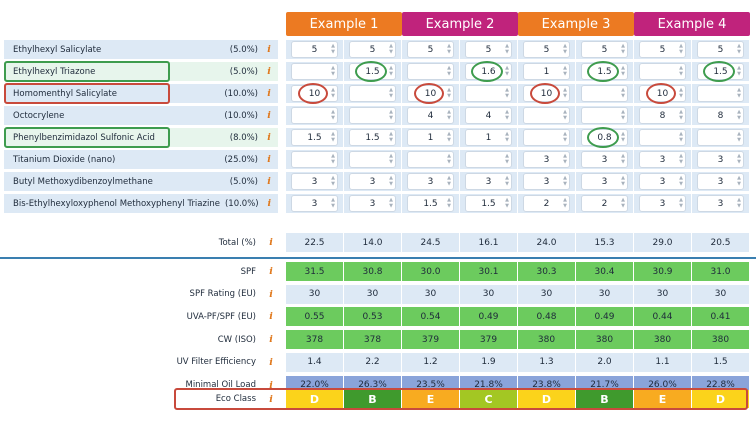 The width and height of the screenshot is (756, 425). What do you see at coordinates (430, 115) in the screenshot?
I see `concentration-input: 4 ▲ ▼` at bounding box center [430, 115].